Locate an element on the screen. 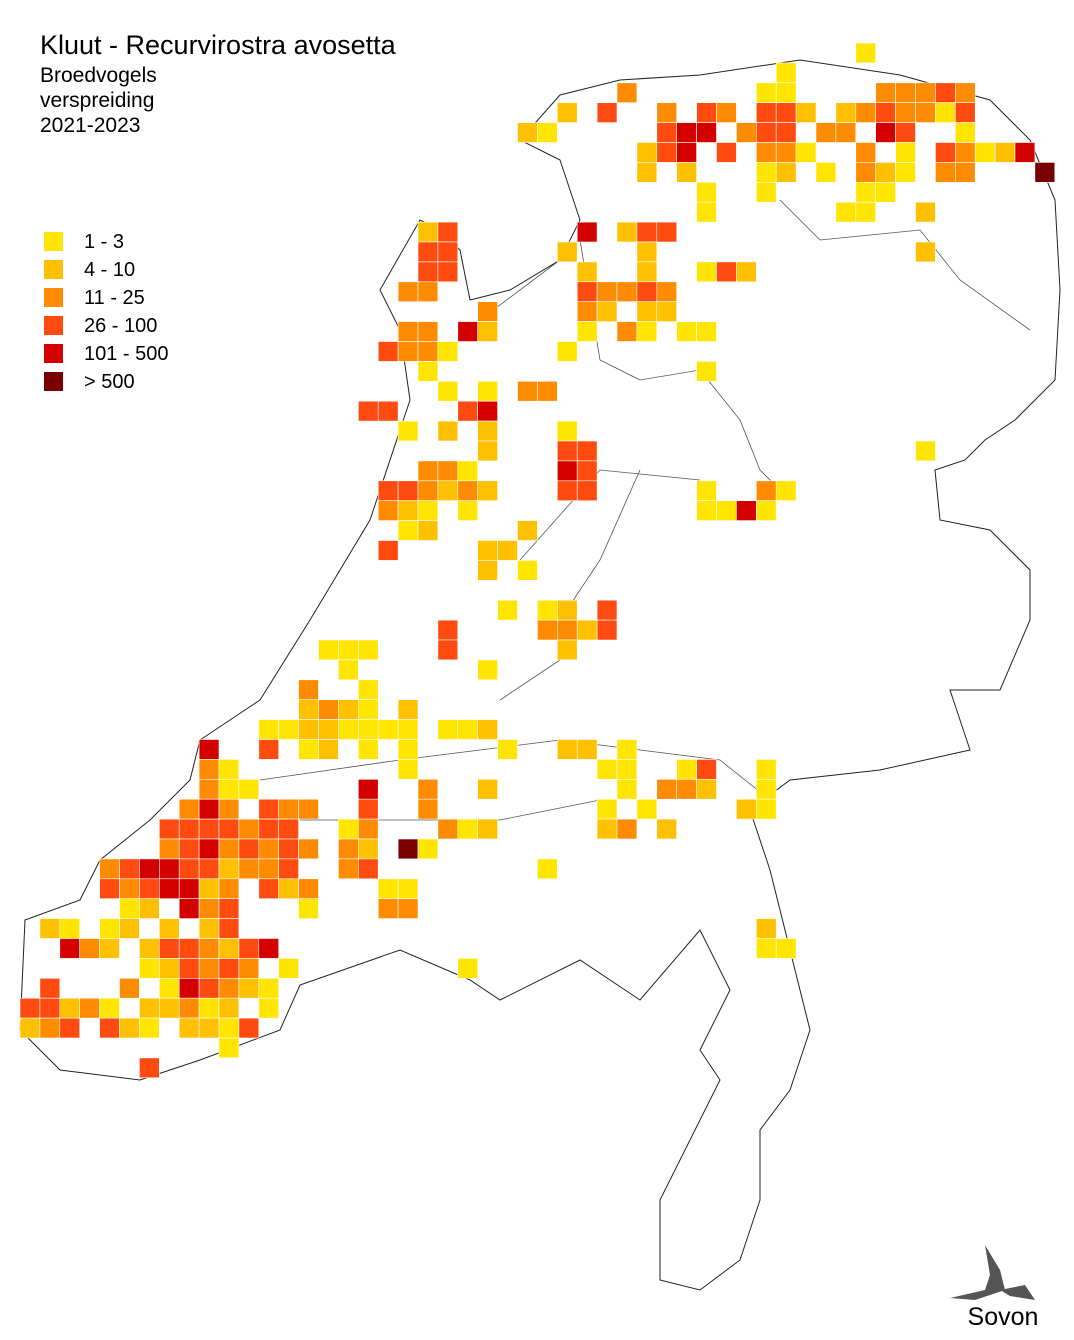  logo-text: Sovon is located at coordinates (1003, 1317).